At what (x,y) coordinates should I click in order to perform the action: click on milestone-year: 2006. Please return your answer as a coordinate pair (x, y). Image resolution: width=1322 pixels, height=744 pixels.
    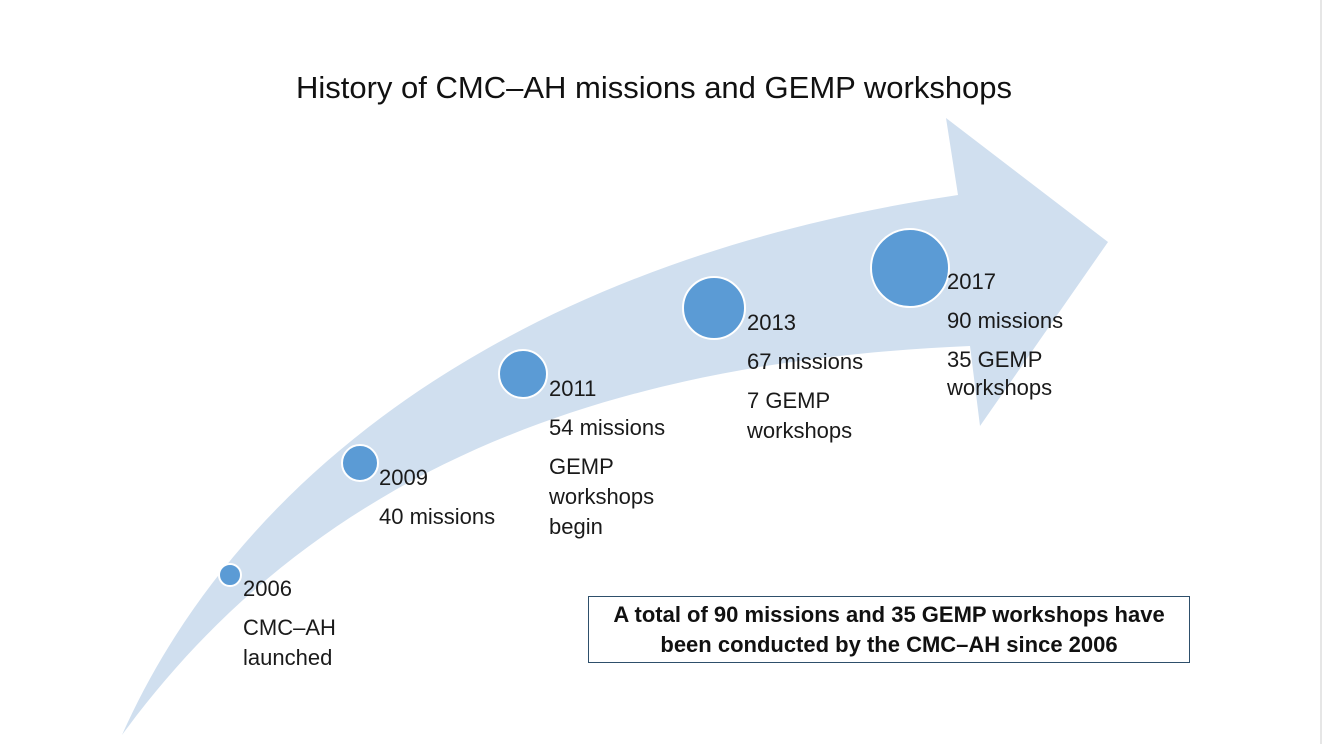
    Looking at the image, I should click on (267, 588).